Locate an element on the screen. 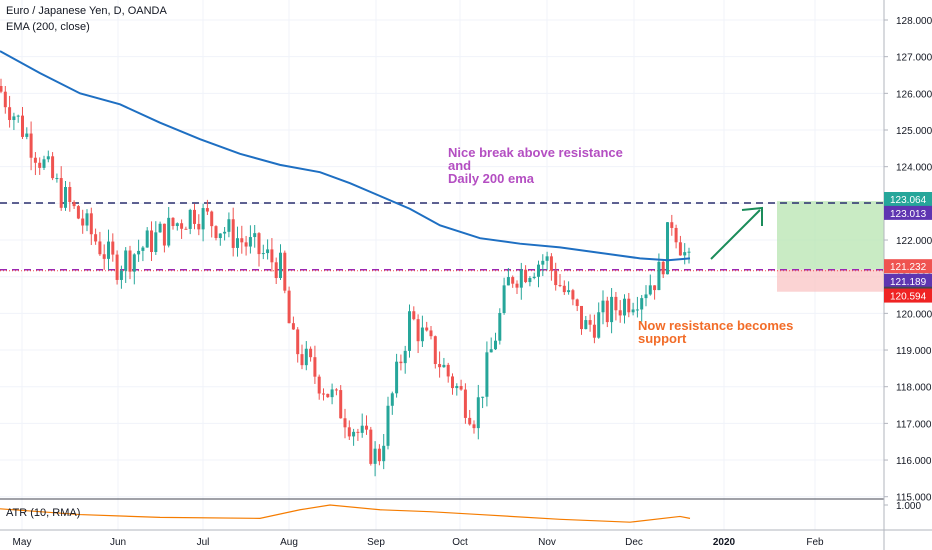 This screenshot has height=550, width=932. price-badge is located at coordinates (908, 266).